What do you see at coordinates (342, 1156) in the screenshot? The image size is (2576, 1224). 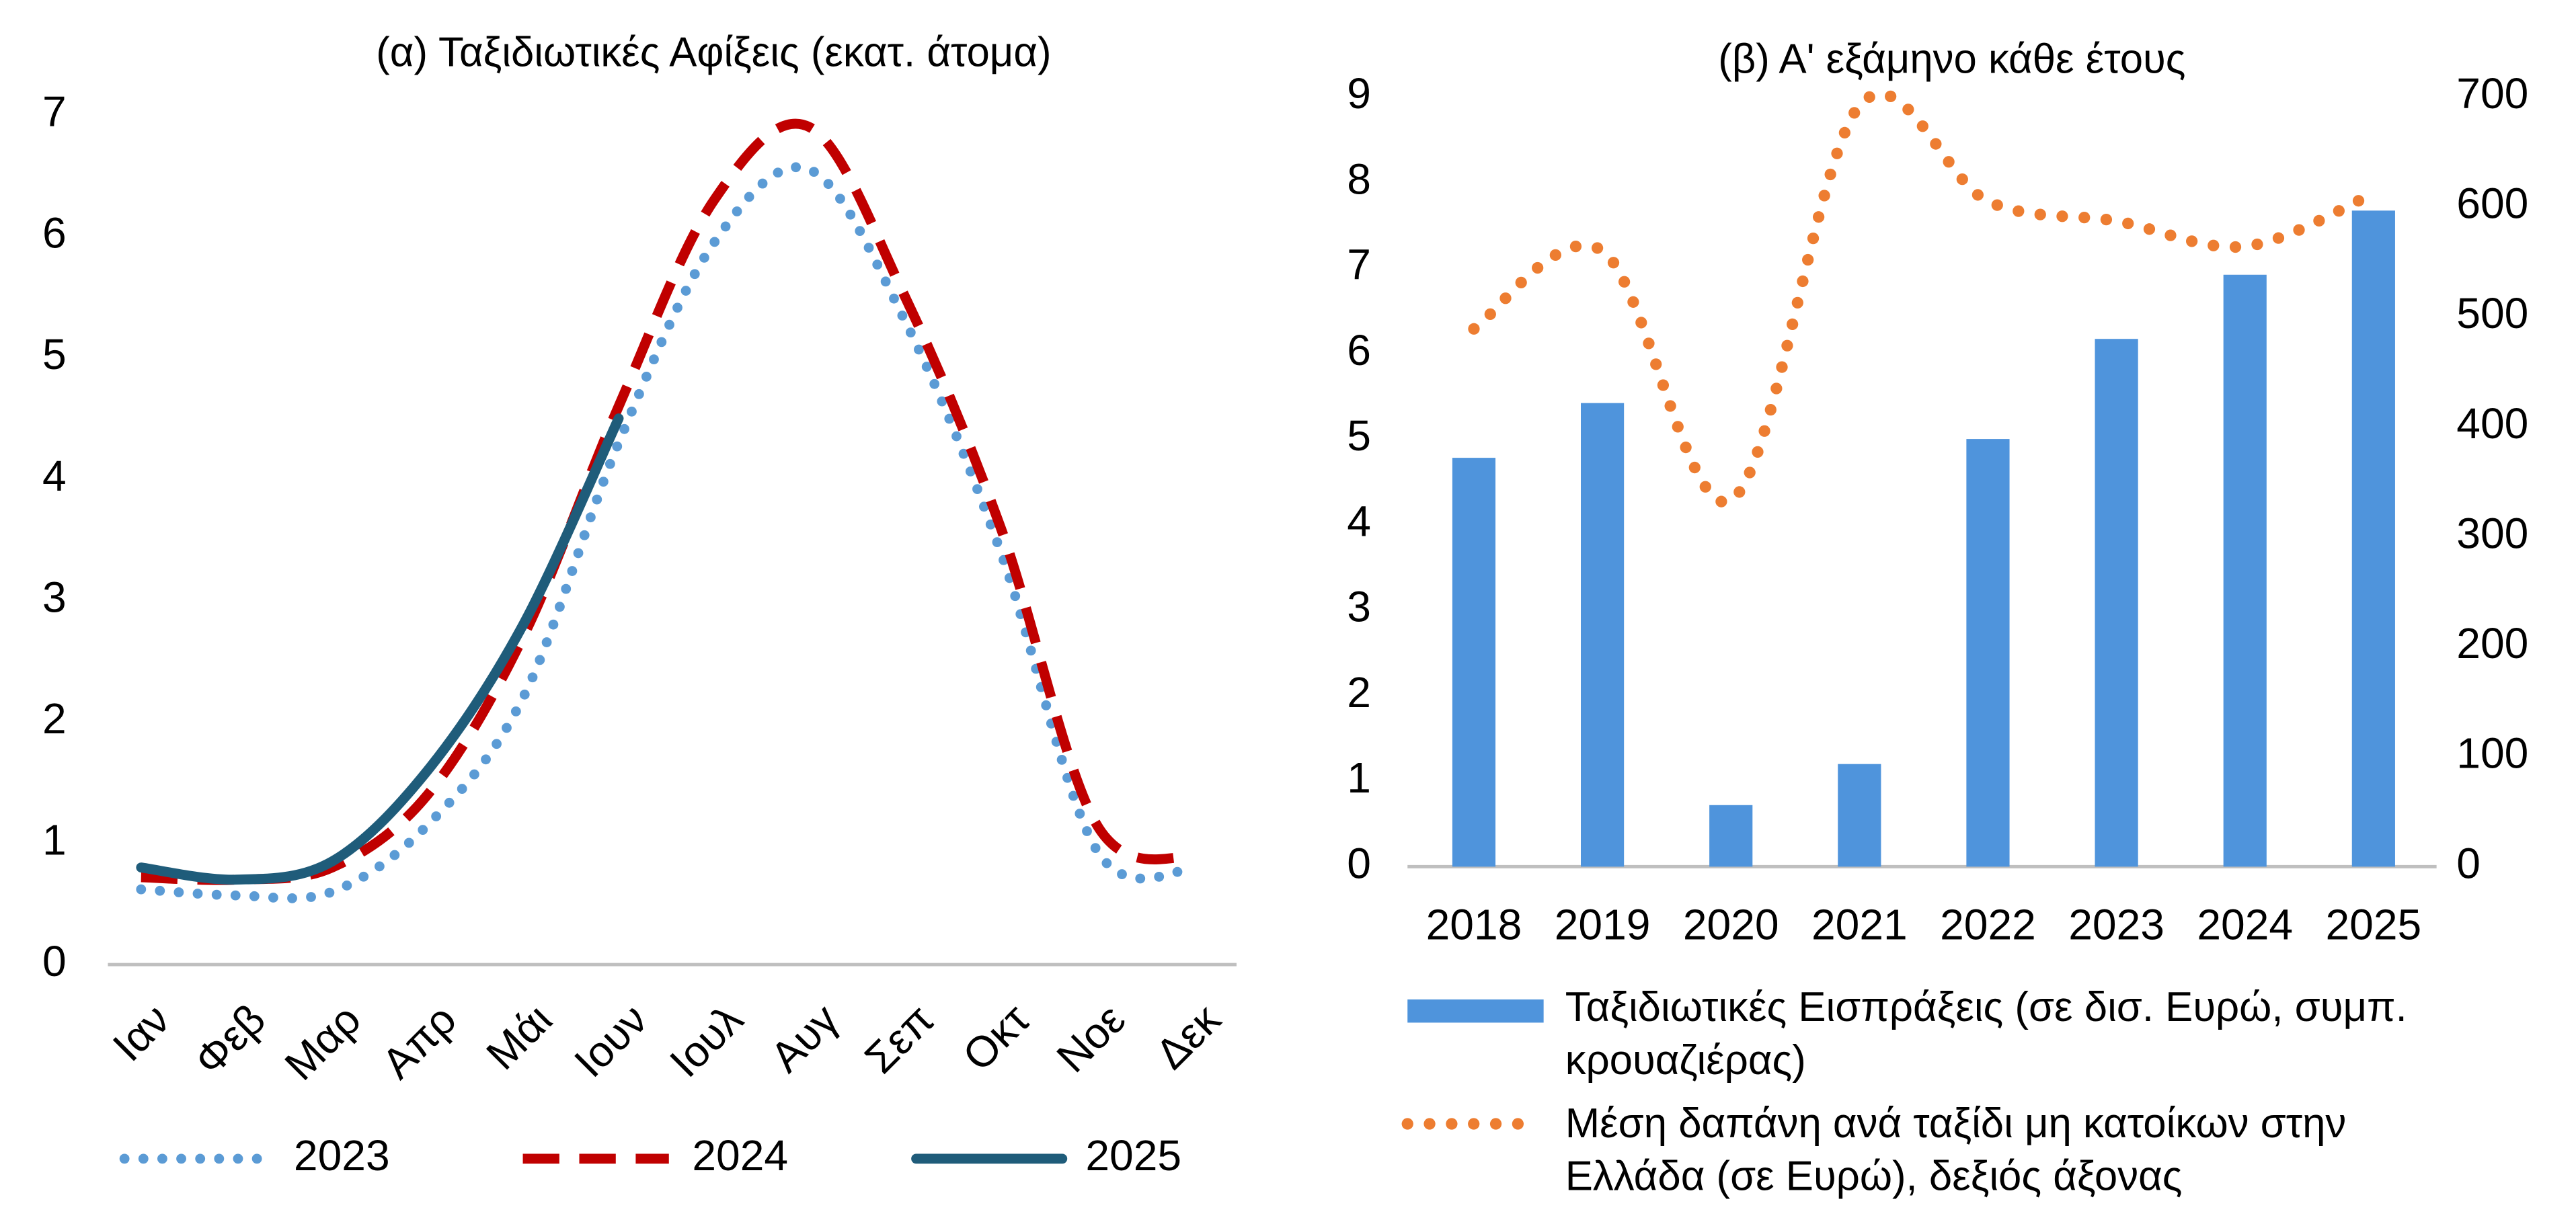 I see `legend-label: 2023` at bounding box center [342, 1156].